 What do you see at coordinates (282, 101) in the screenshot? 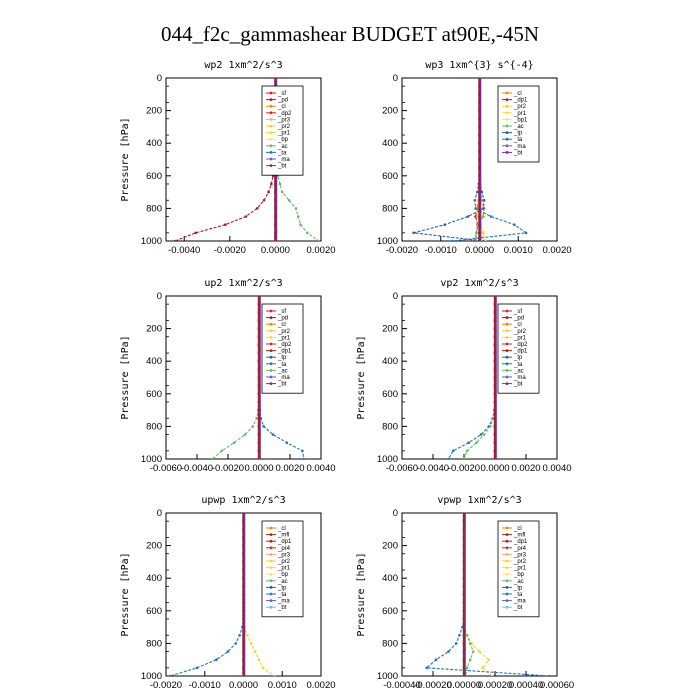
I see `legend-label: _pd` at bounding box center [282, 101].